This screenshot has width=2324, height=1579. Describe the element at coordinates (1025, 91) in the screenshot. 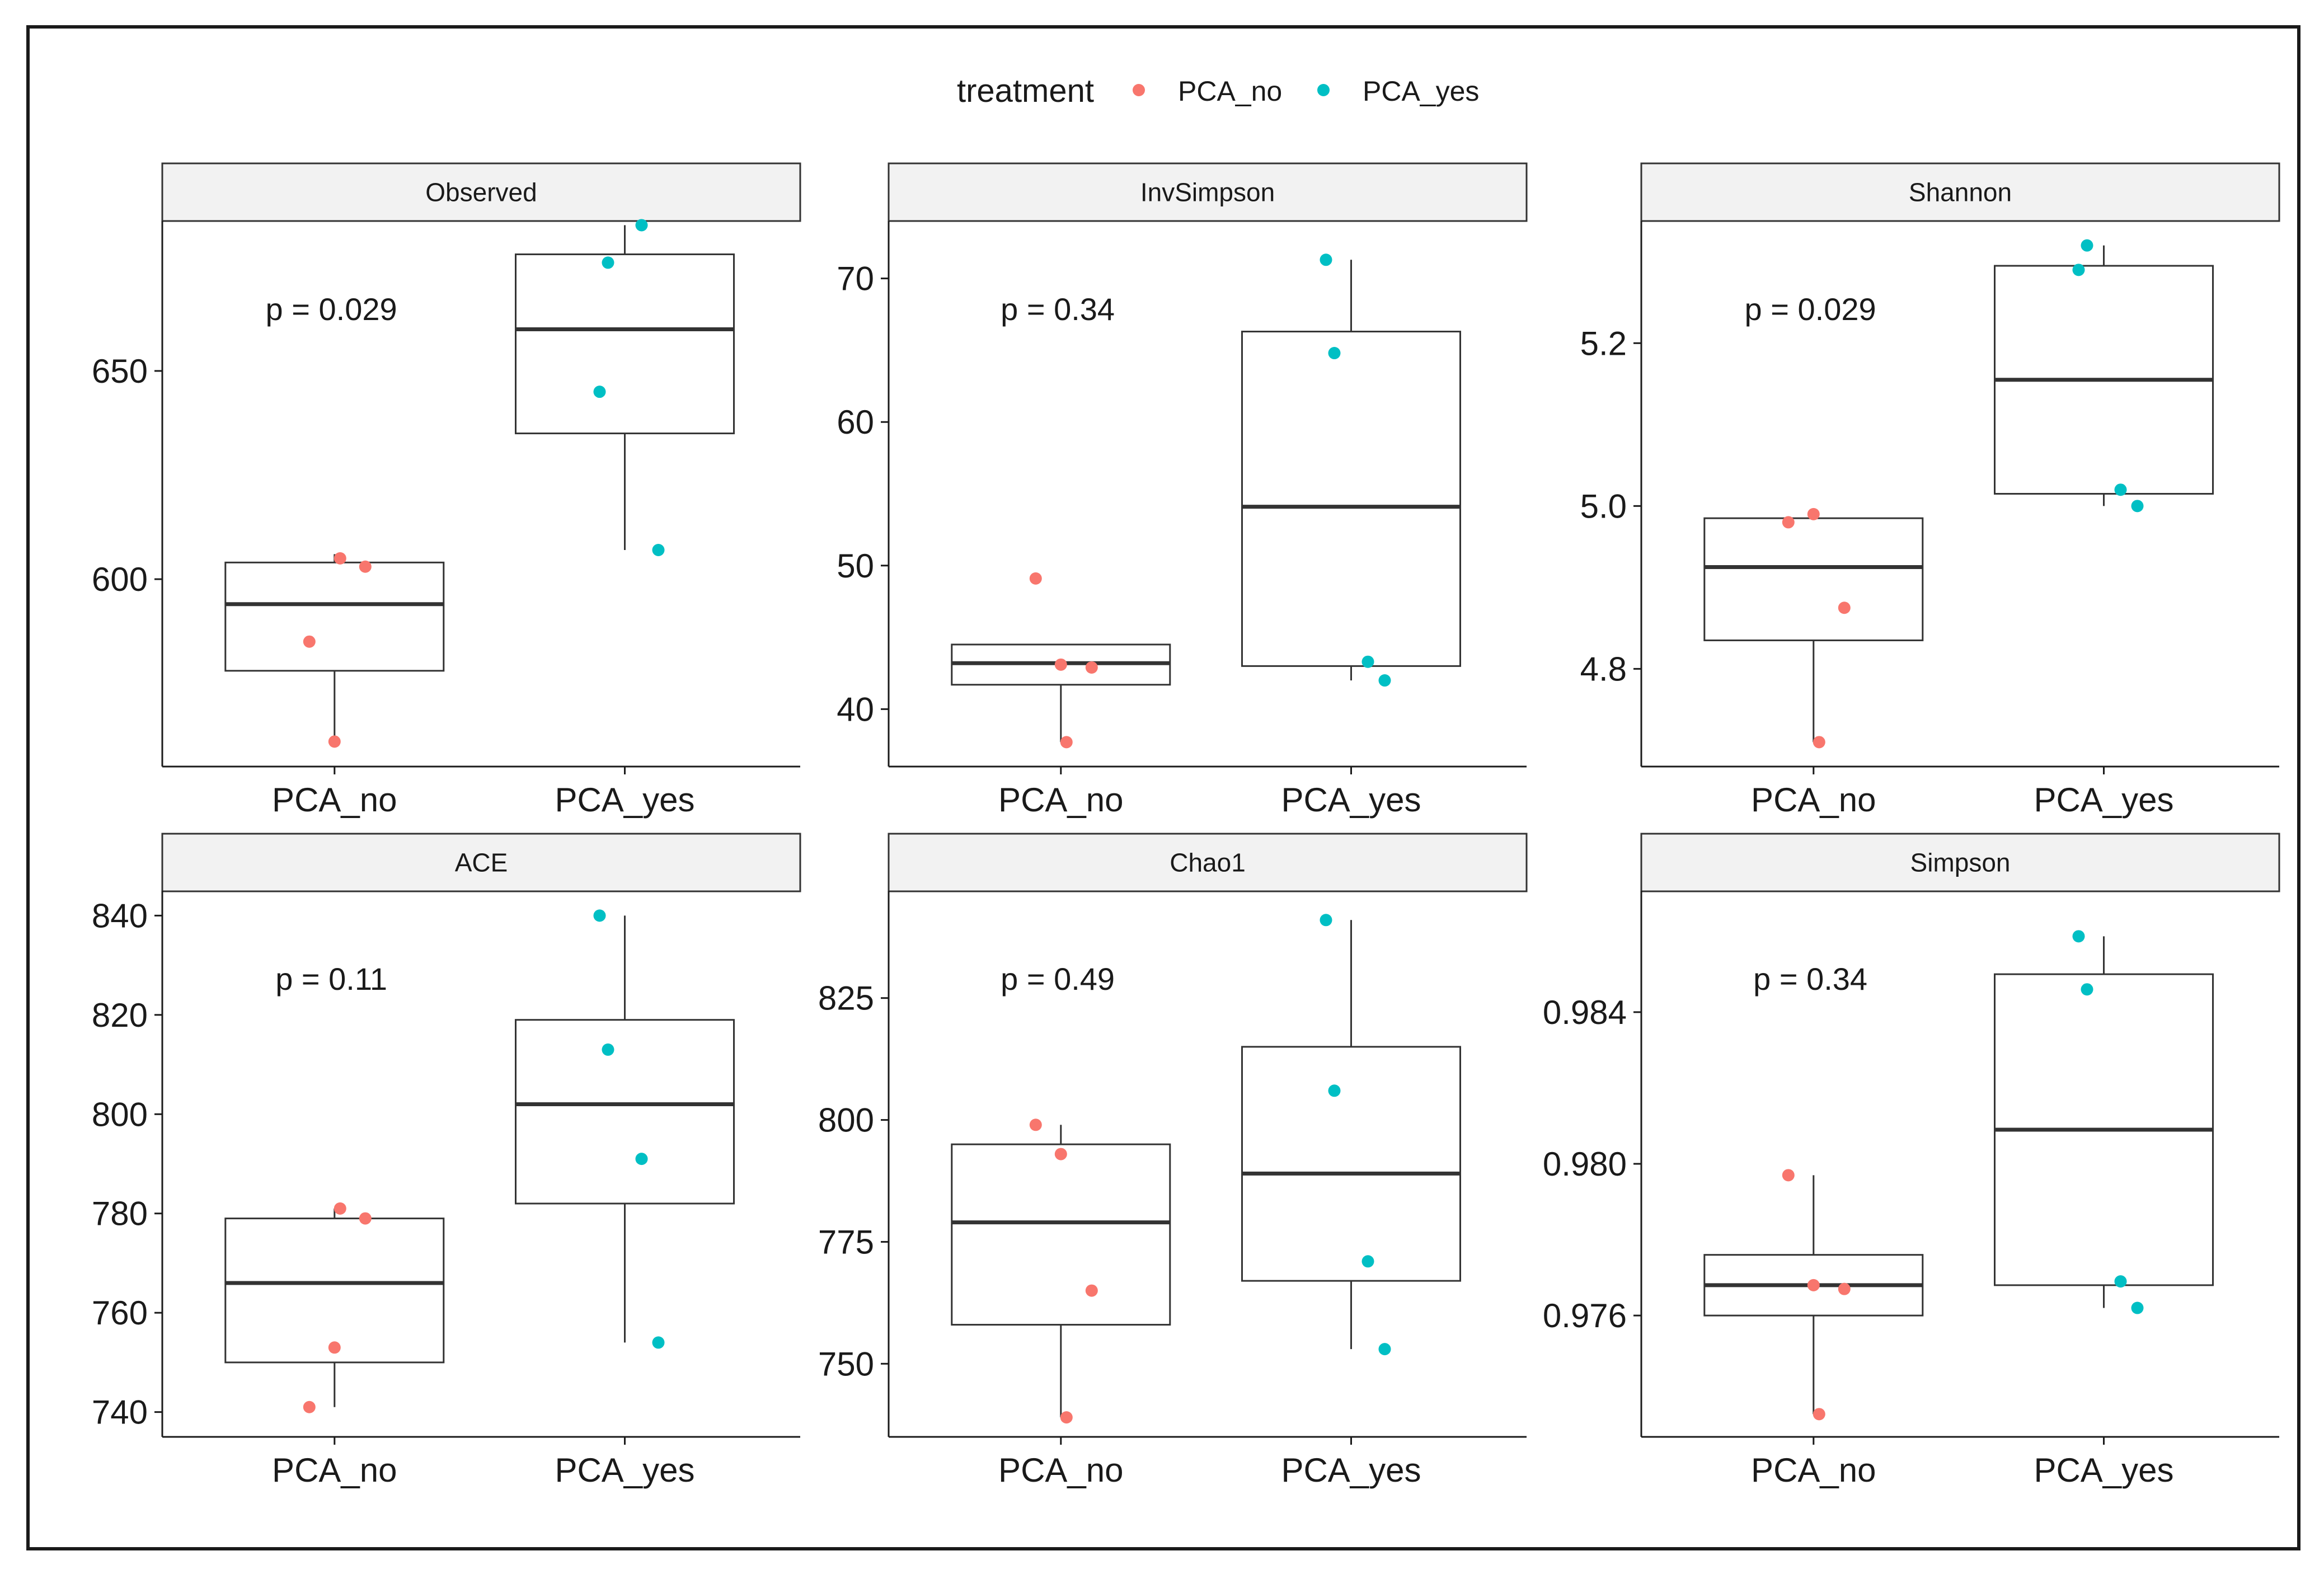

I see `legend-title: treatment` at that location.